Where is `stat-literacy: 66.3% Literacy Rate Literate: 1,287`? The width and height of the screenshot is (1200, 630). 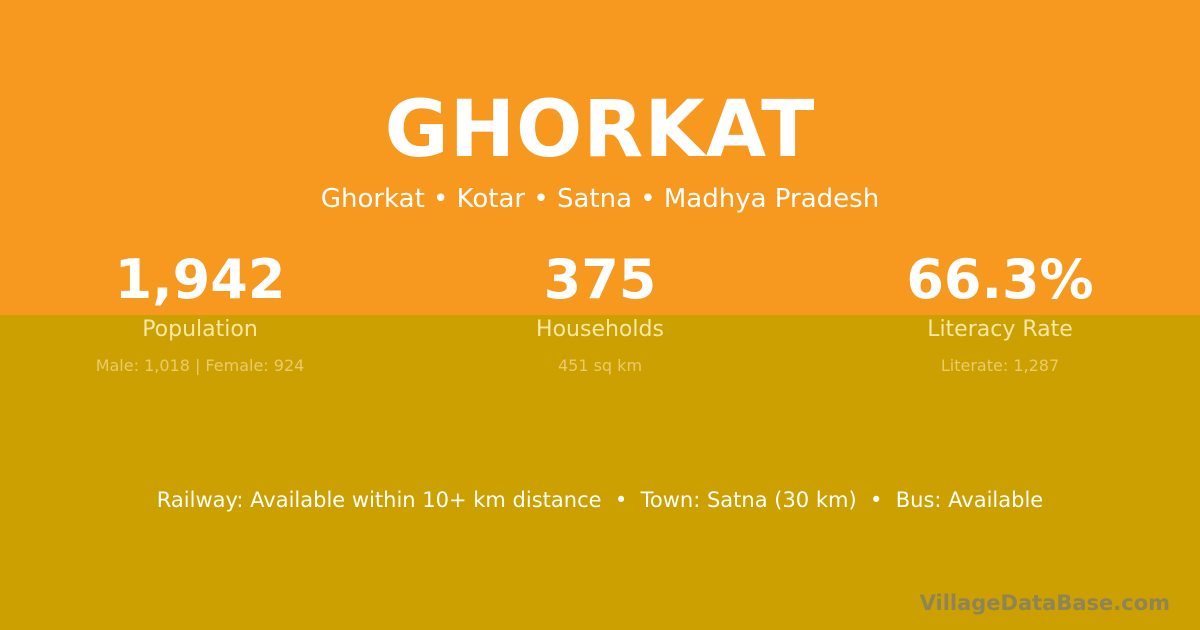 stat-literacy: 66.3% Literacy Rate Literate: 1,287 is located at coordinates (1000, 311).